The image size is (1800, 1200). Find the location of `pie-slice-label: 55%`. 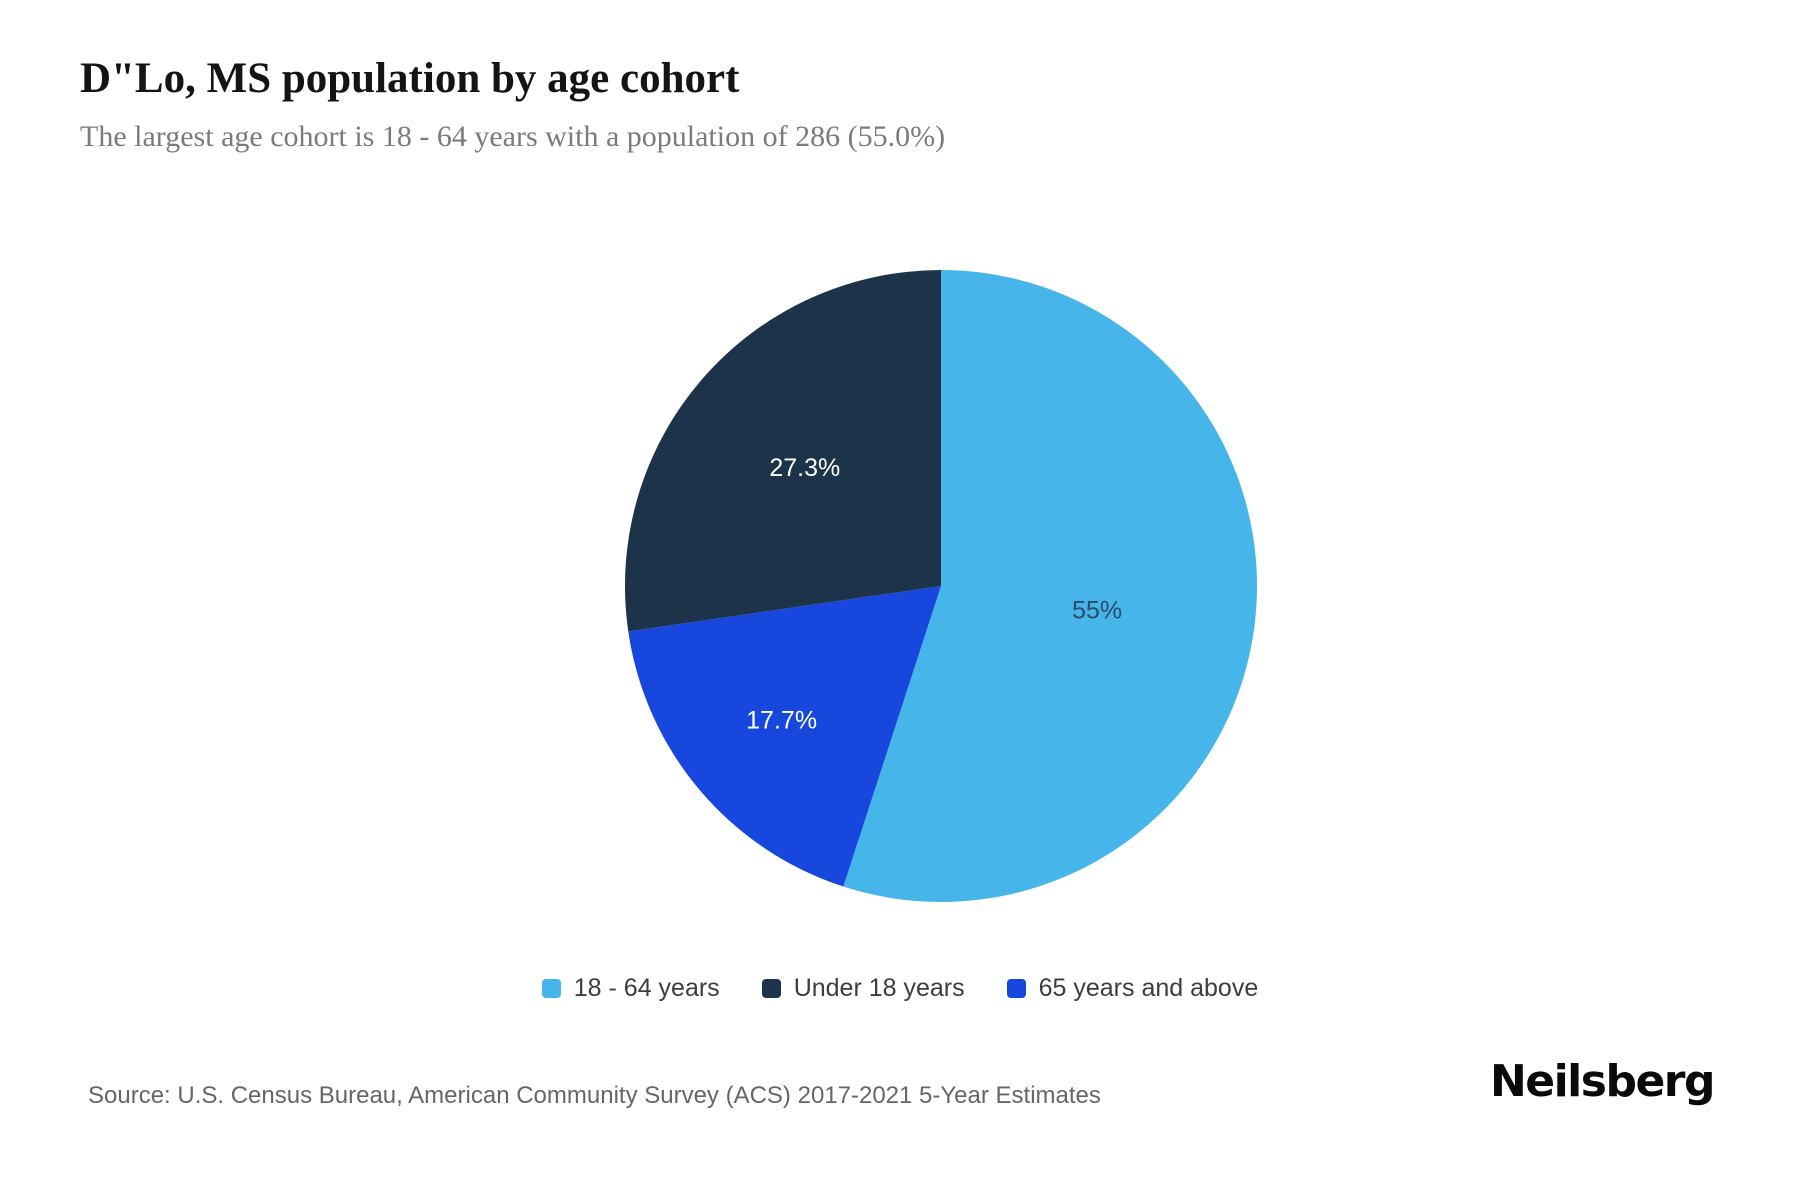

pie-slice-label: 55% is located at coordinates (1097, 611).